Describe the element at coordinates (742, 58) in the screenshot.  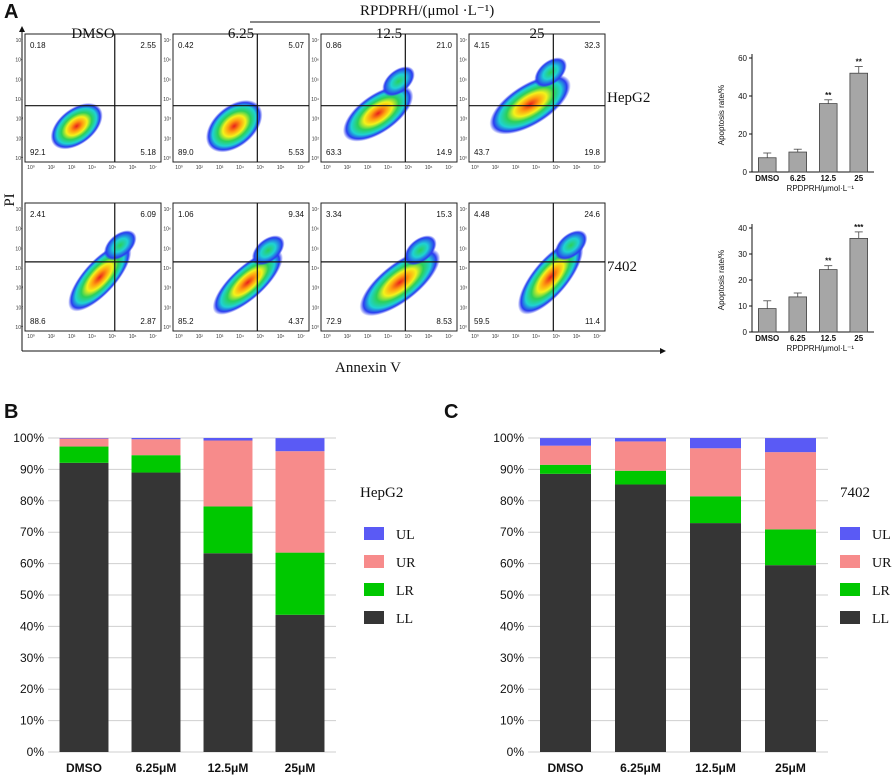
I see `y-tick-label: 60` at that location.